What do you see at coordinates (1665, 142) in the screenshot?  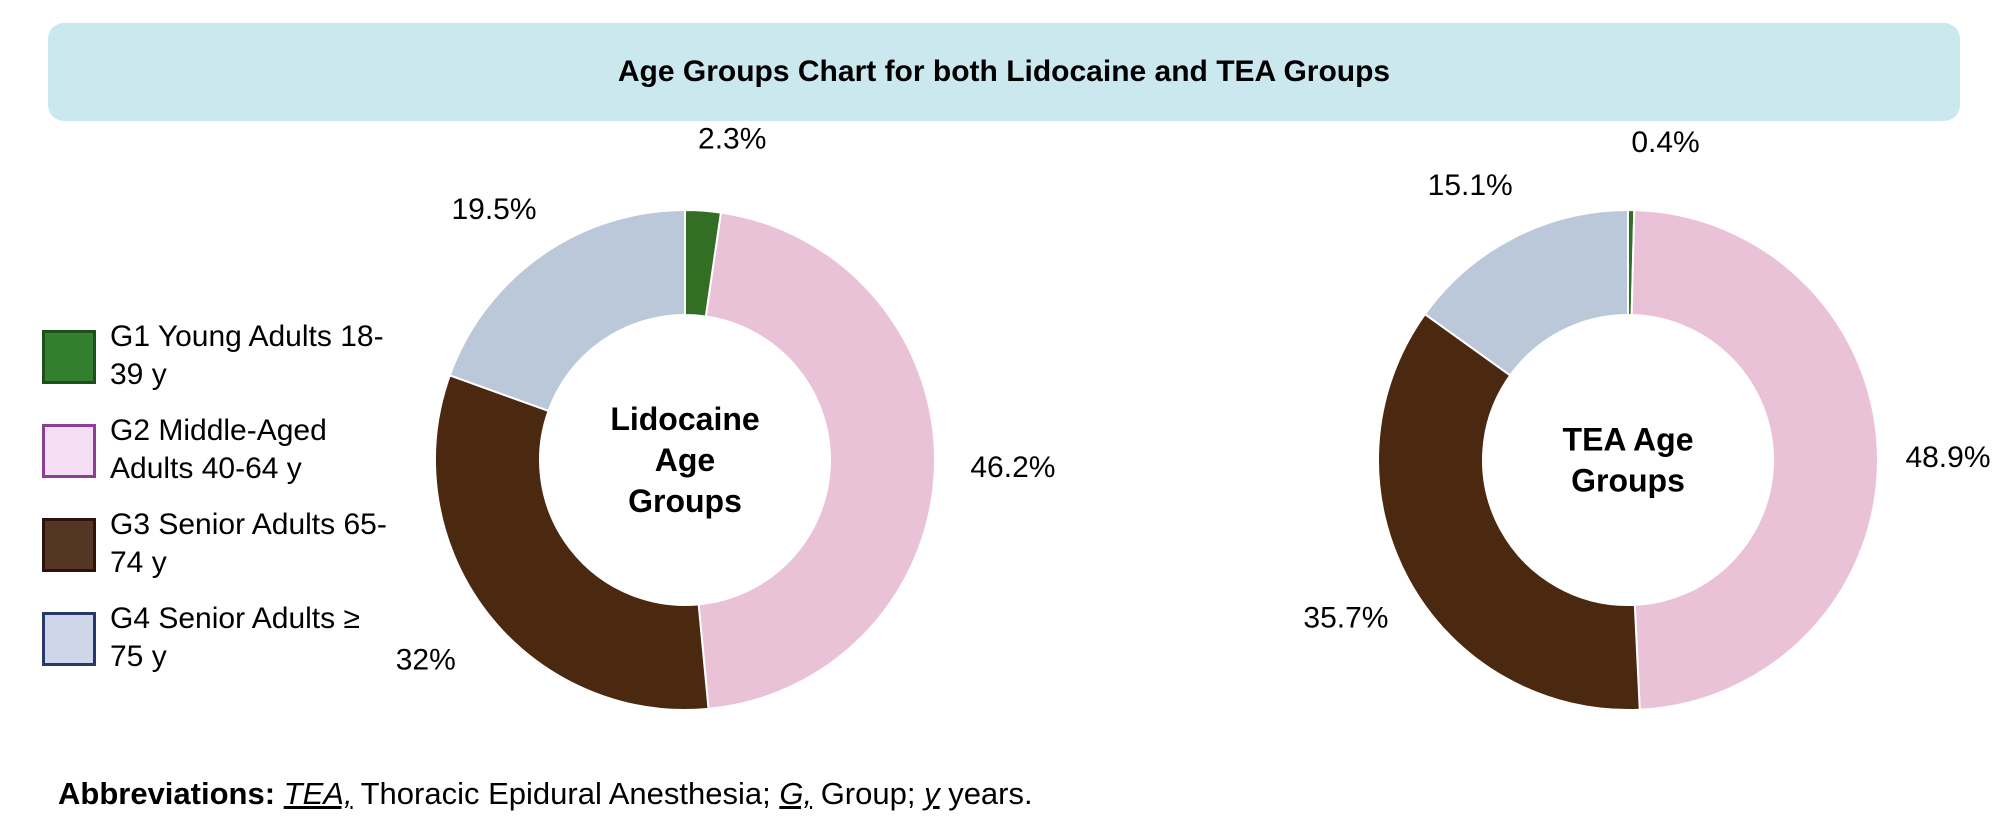 I see `tea-label-g1: 0.4%` at bounding box center [1665, 142].